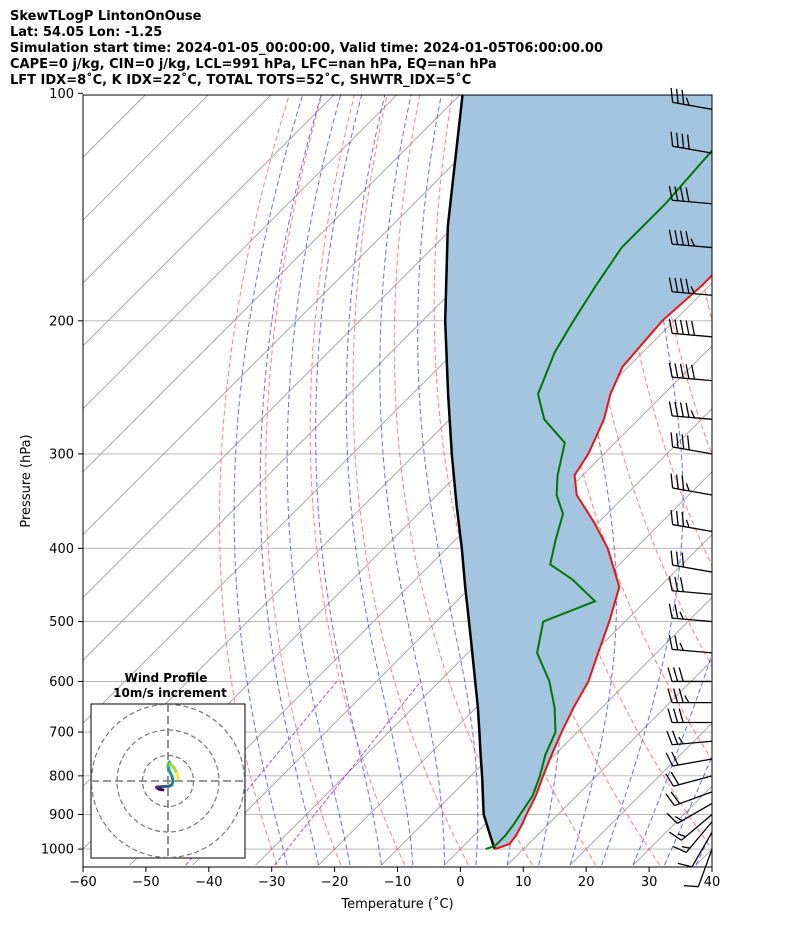 This screenshot has width=794, height=937. I want to click on x-tick-label: −30, so click(271, 882).